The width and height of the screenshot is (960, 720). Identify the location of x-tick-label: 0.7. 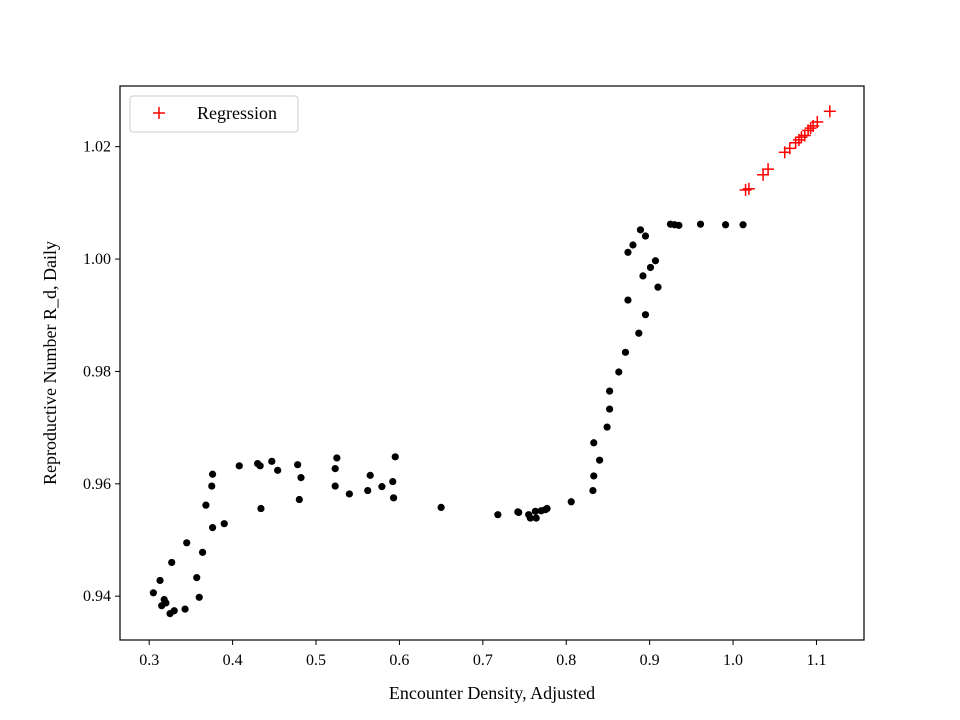
(483, 660).